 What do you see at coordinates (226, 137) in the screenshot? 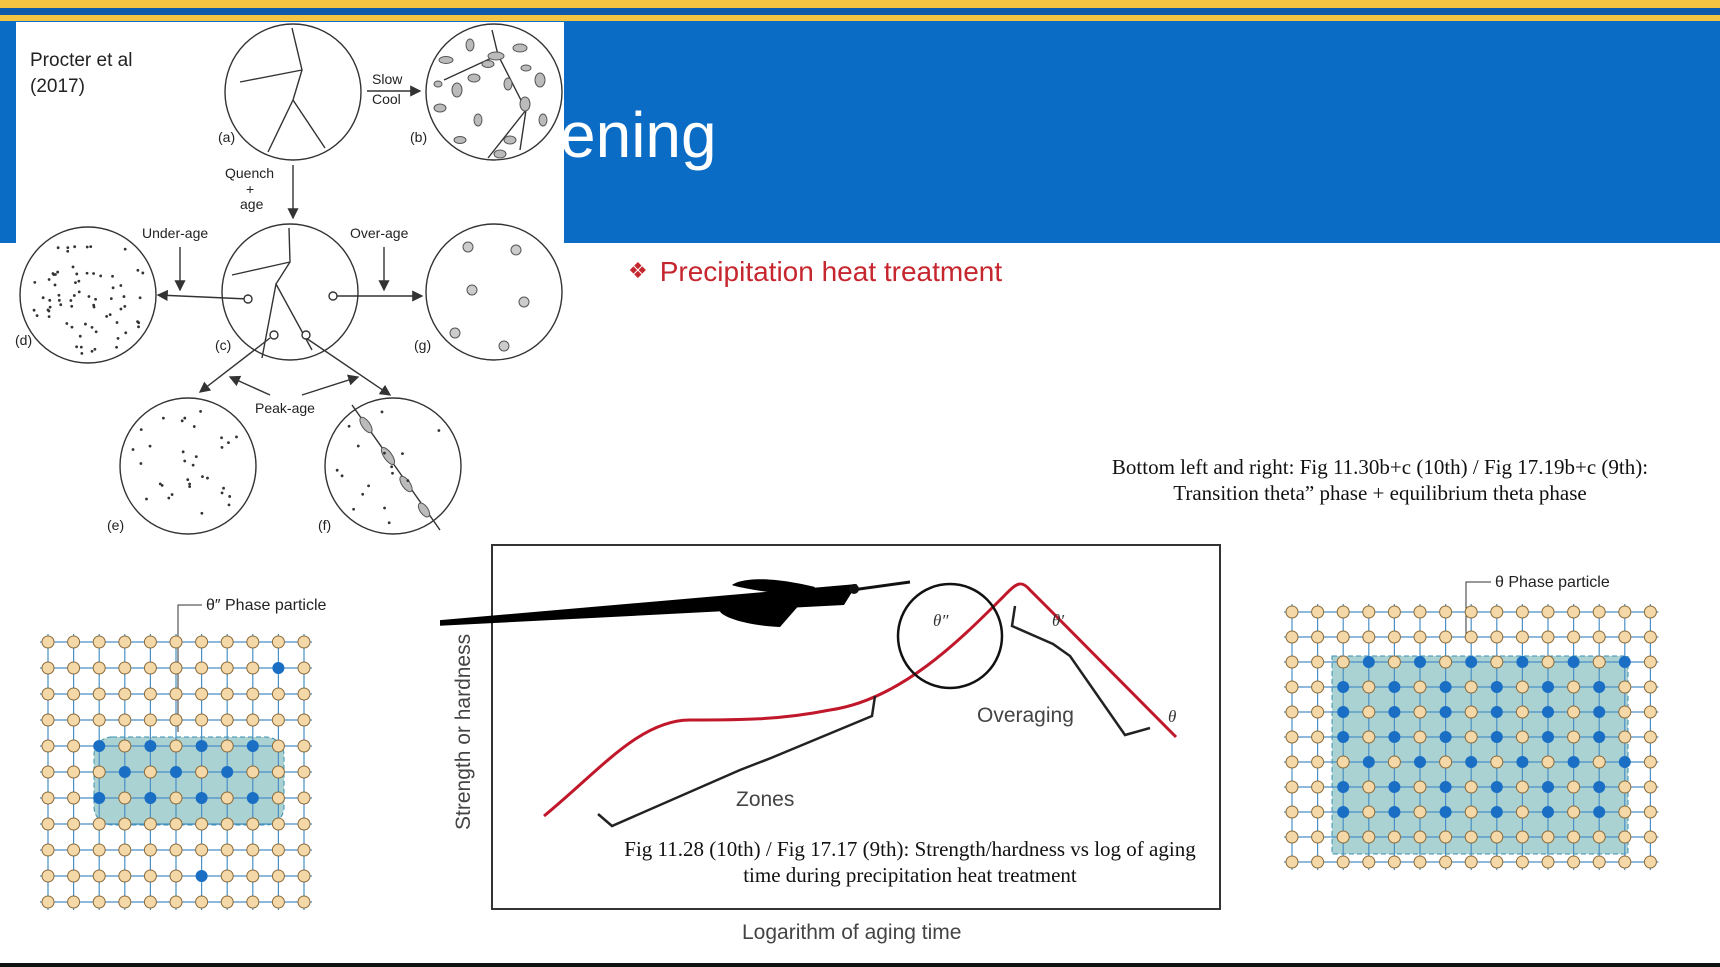
I see `label-a: (a)` at bounding box center [226, 137].